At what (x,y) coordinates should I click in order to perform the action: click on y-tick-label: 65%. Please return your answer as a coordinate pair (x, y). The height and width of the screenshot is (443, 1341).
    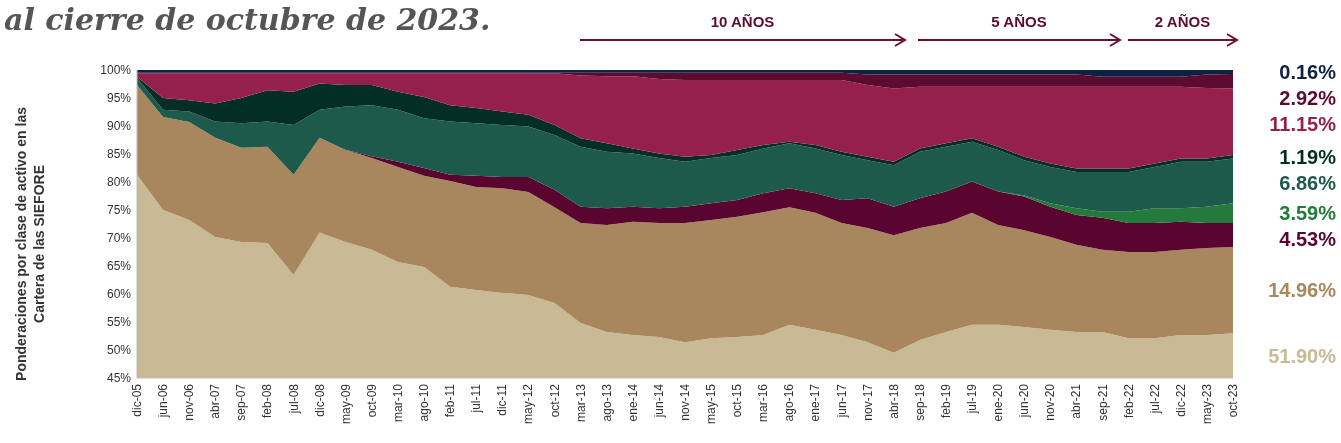
    Looking at the image, I should click on (119, 266).